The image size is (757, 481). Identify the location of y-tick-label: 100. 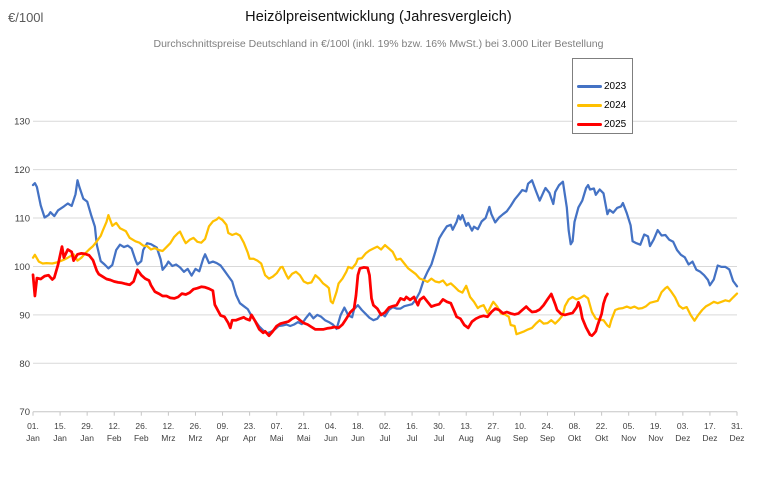
(22, 267).